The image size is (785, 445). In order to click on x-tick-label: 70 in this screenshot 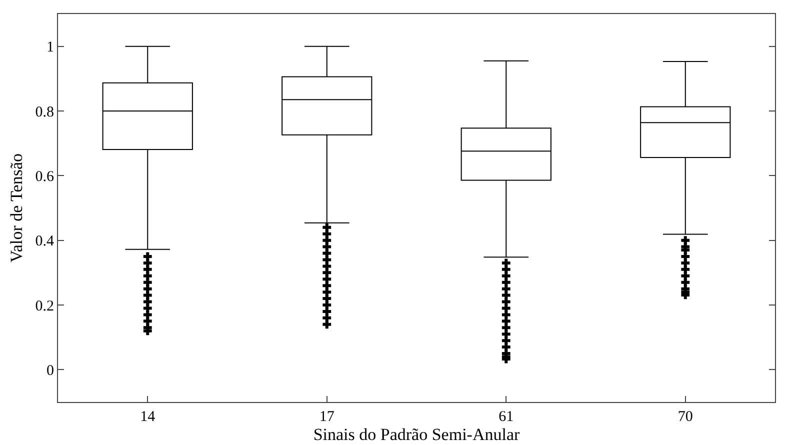, I will do `click(685, 417)`.